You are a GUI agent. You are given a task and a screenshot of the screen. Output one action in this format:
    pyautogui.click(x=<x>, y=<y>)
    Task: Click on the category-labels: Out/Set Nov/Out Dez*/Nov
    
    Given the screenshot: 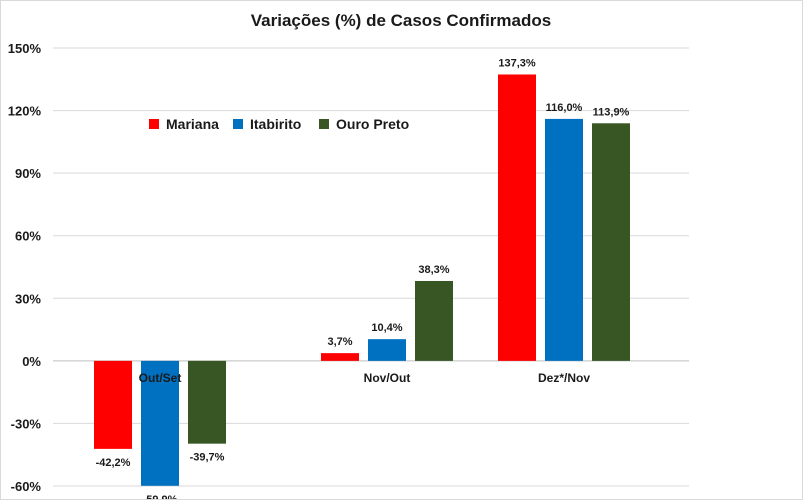 What is the action you would take?
    pyautogui.click(x=365, y=378)
    